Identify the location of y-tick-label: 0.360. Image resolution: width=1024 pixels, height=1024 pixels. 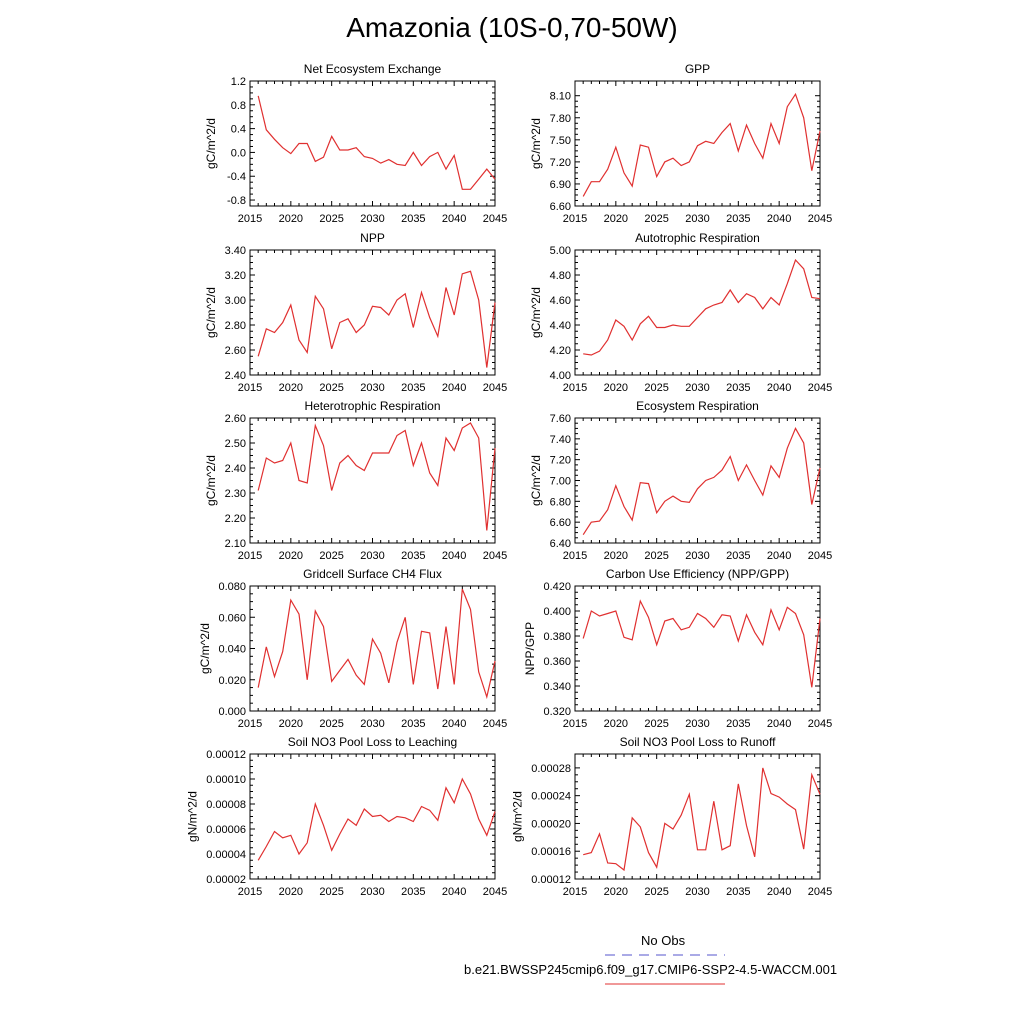
(557, 662).